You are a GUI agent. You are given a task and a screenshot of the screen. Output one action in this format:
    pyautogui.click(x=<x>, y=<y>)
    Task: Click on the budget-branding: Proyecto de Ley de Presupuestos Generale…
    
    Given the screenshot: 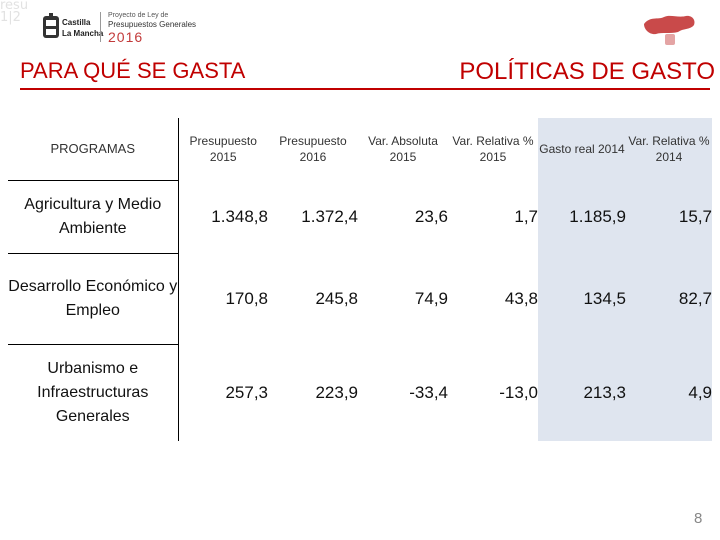 What is the action you would take?
    pyautogui.click(x=163, y=28)
    